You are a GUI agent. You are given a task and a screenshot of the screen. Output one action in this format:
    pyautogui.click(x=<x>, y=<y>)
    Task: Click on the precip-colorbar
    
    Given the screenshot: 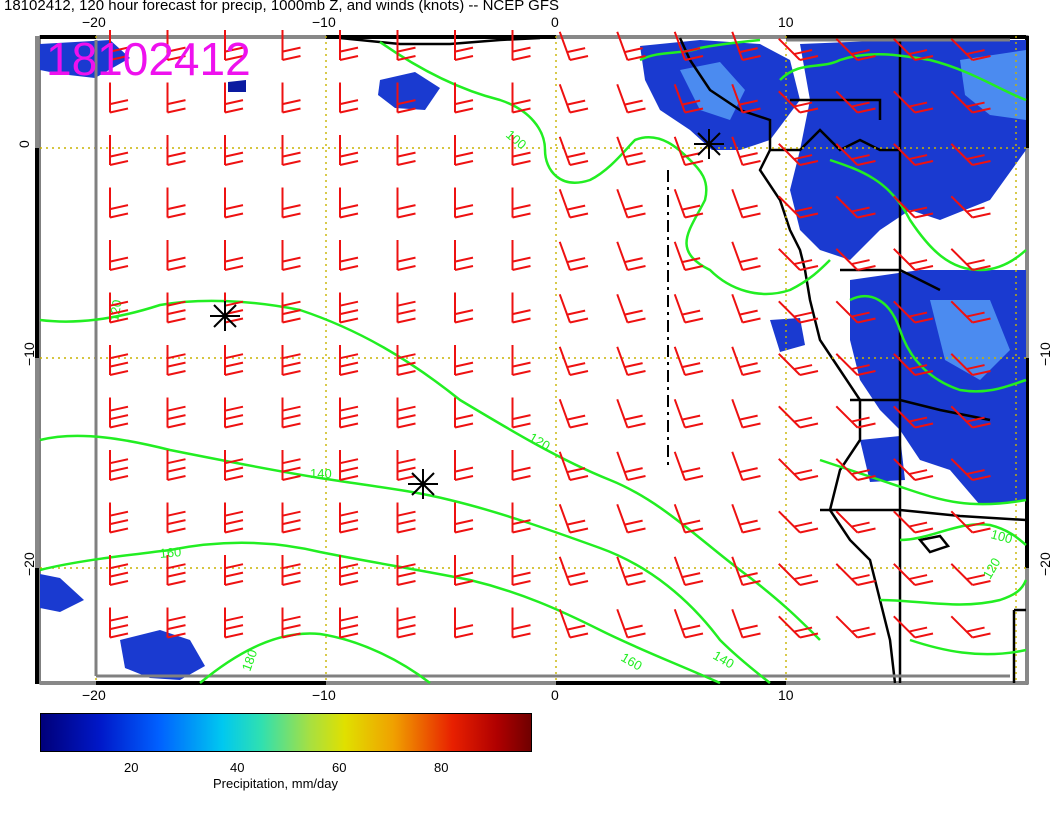 What is the action you would take?
    pyautogui.click(x=286, y=732)
    